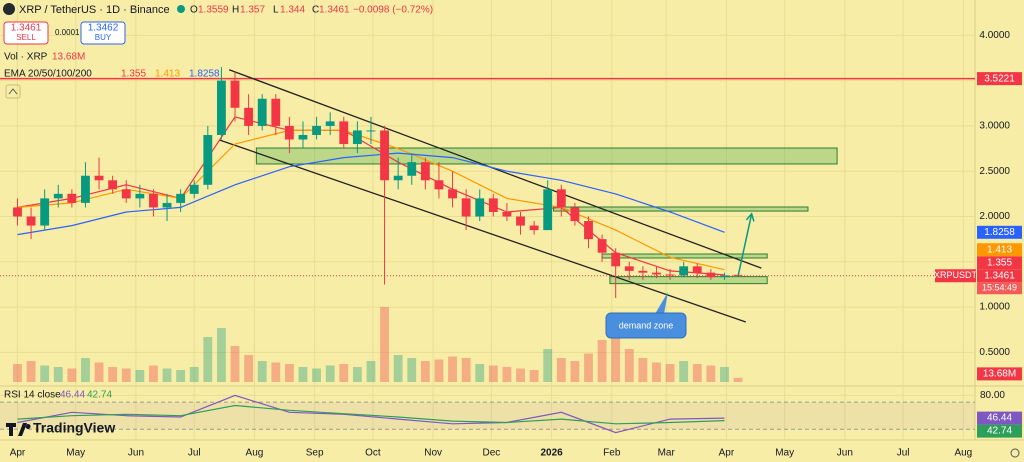 The width and height of the screenshot is (1024, 462). I want to click on rsi-tag-bg, so click(999, 418).